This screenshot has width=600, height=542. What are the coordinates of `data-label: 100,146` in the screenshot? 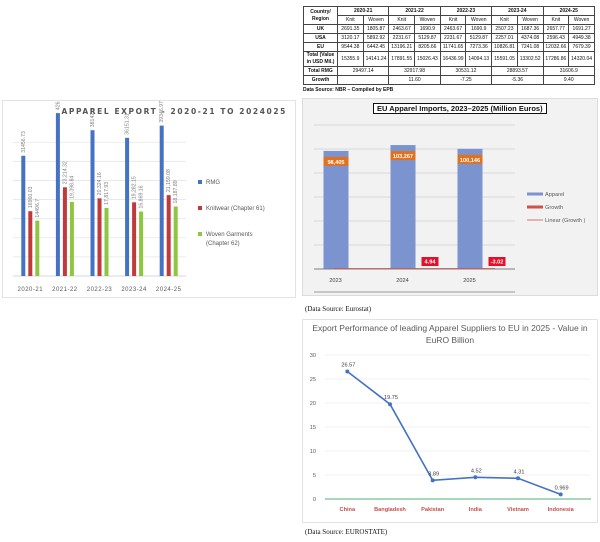 It's located at (470, 161).